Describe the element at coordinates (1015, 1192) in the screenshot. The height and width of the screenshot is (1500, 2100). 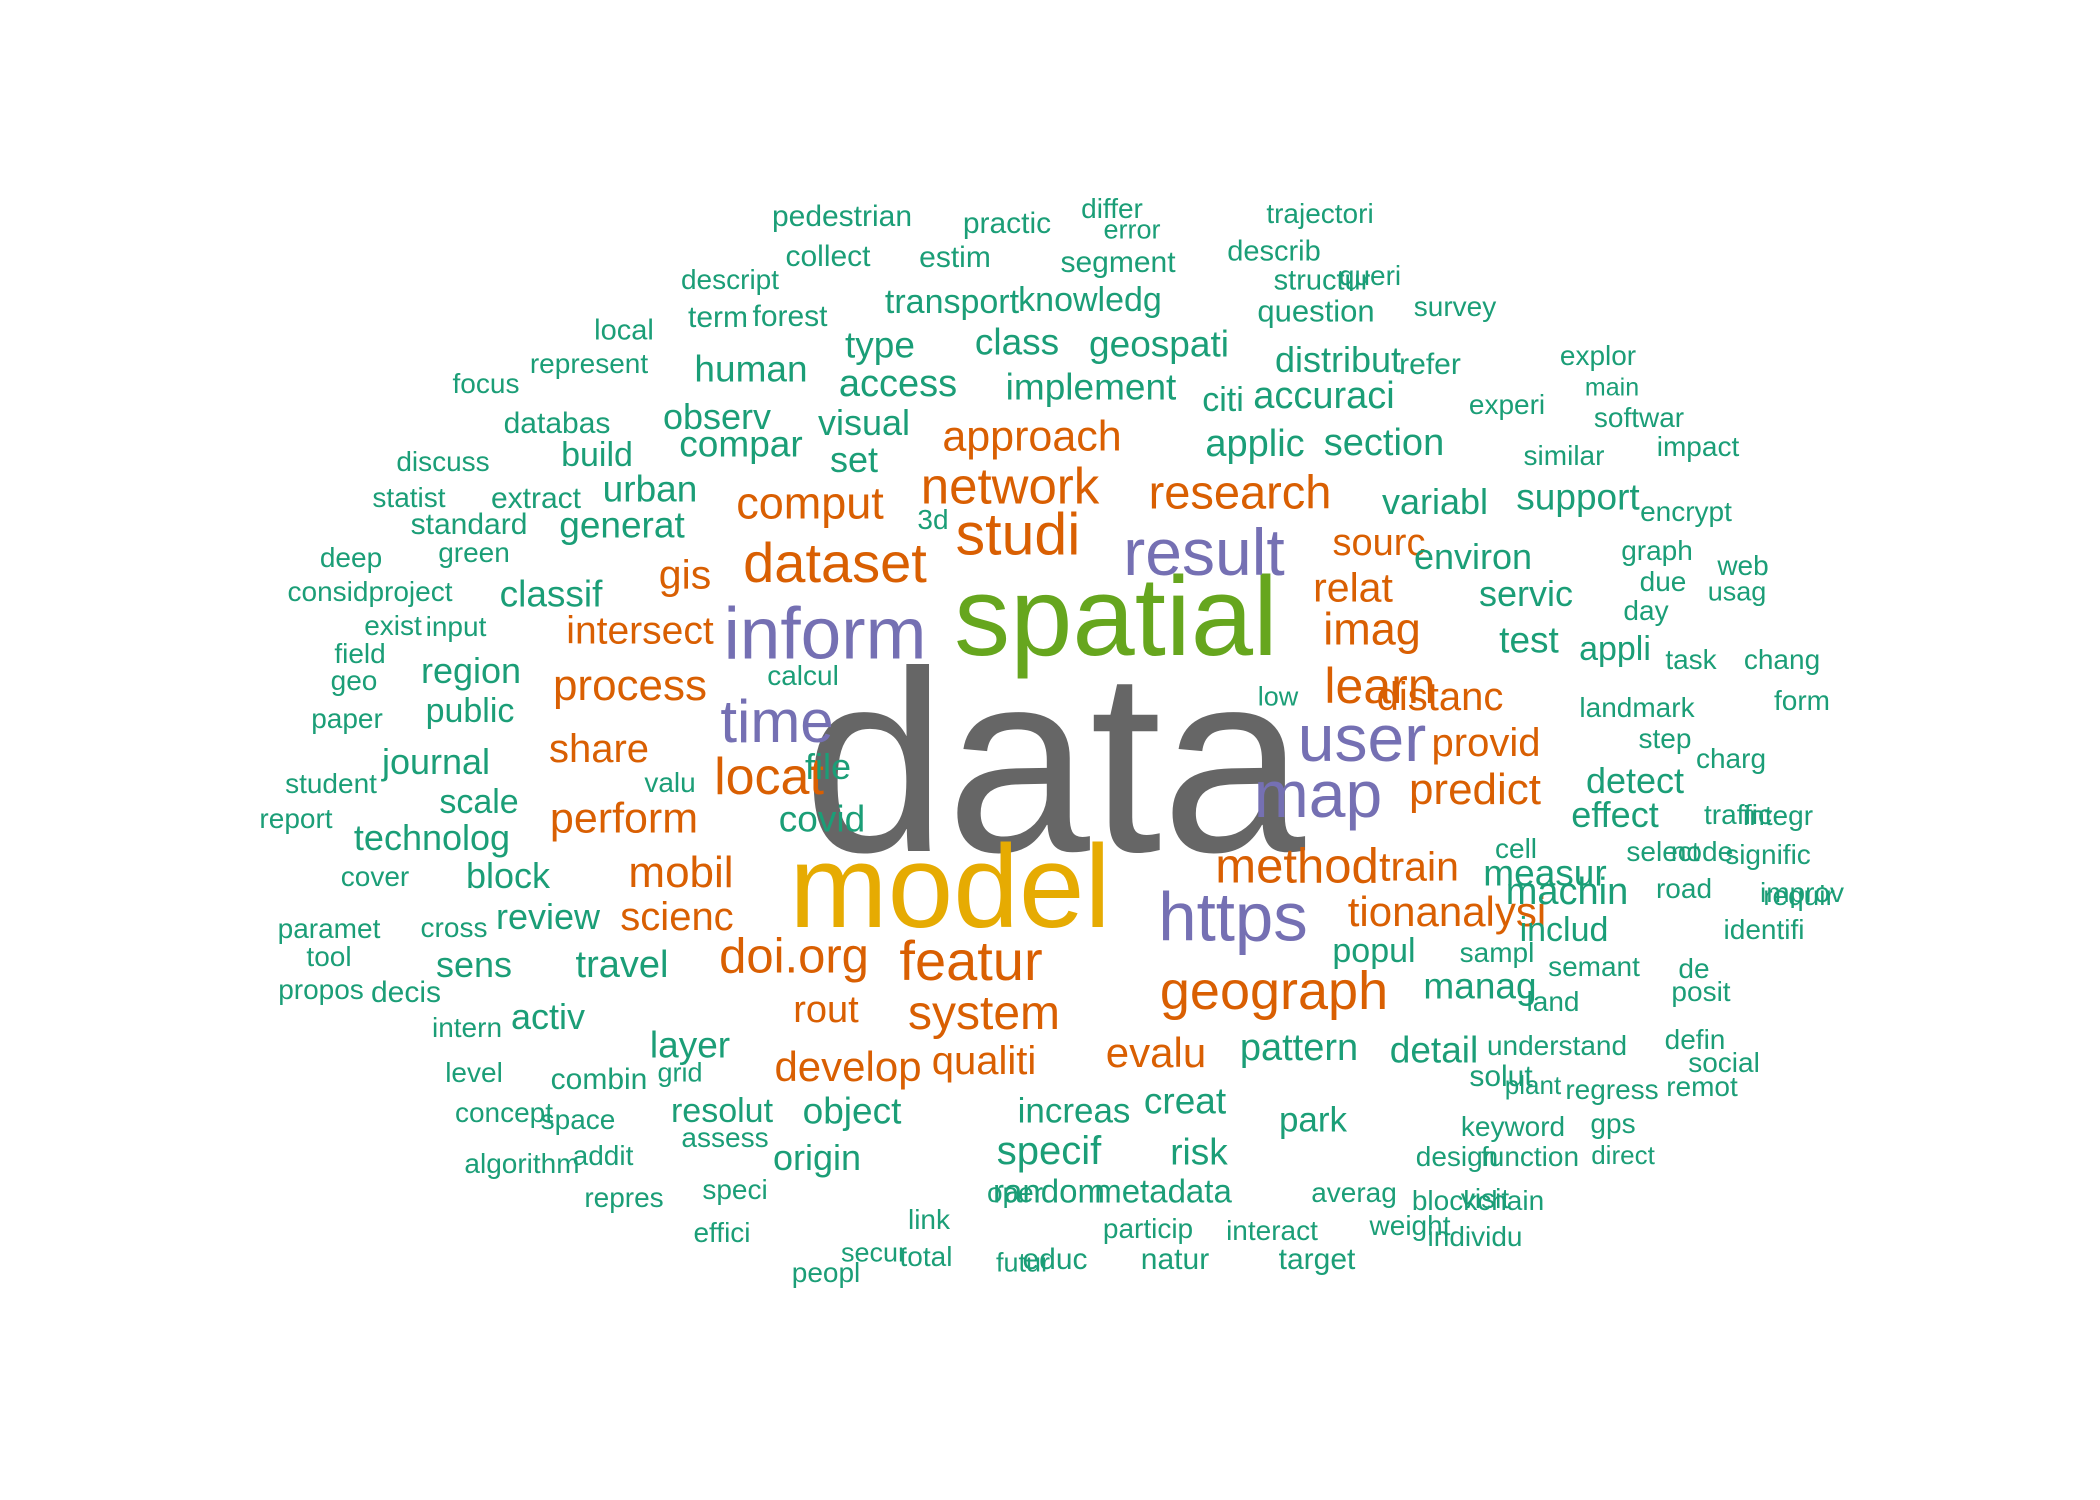
I see `word-oper: oper` at that location.